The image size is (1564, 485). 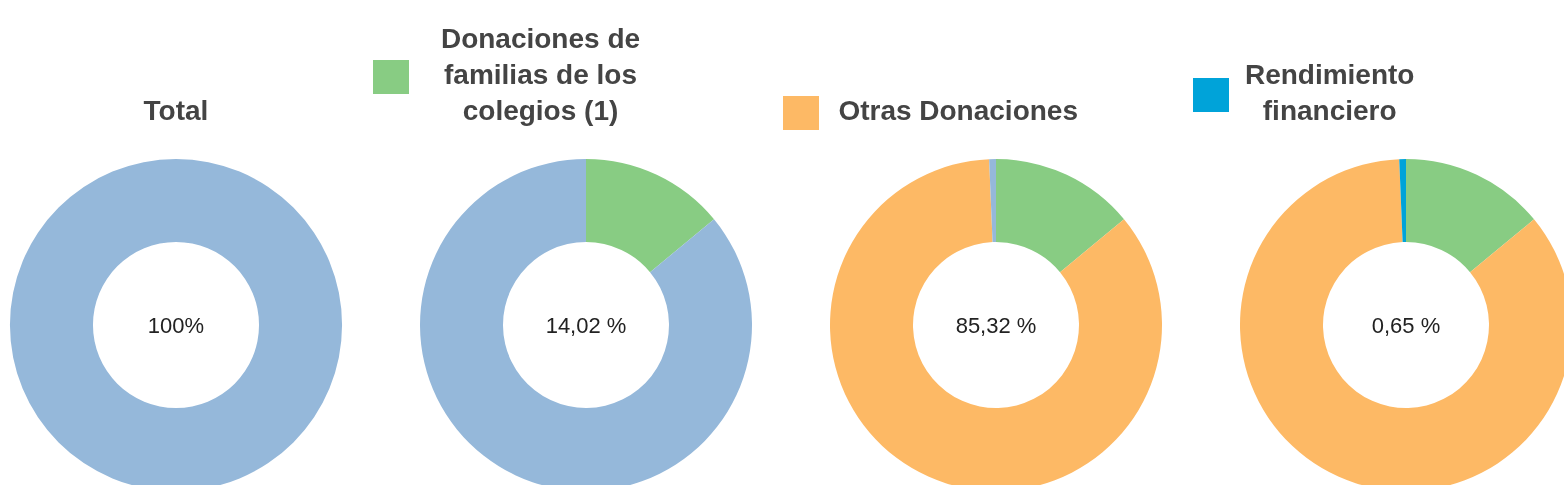 What do you see at coordinates (540, 74) in the screenshot?
I see `legend-label: Donaciones de familias de los colegios (1)` at bounding box center [540, 74].